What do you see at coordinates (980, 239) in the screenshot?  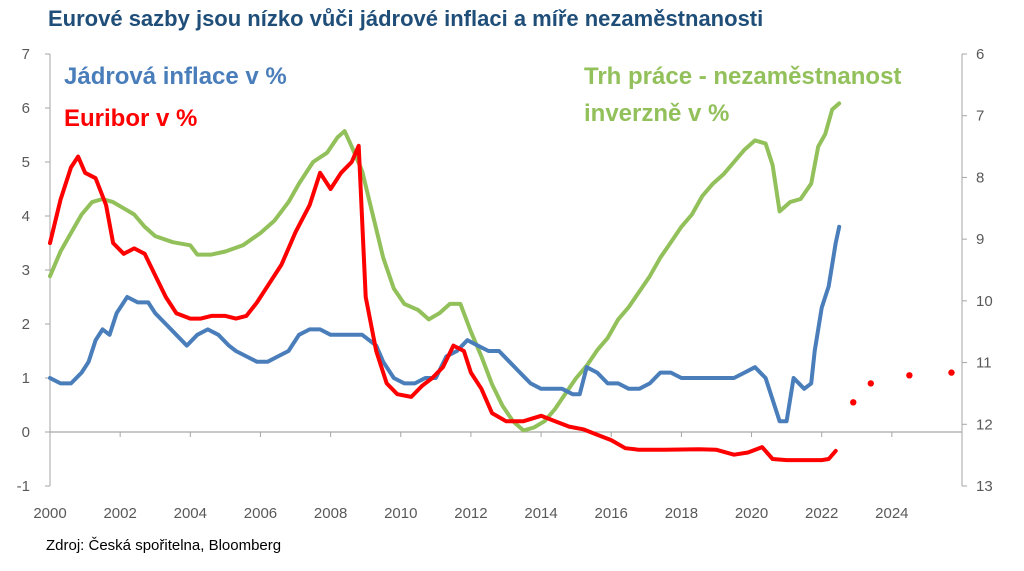 I see `y-right-tick-label: 9` at bounding box center [980, 239].